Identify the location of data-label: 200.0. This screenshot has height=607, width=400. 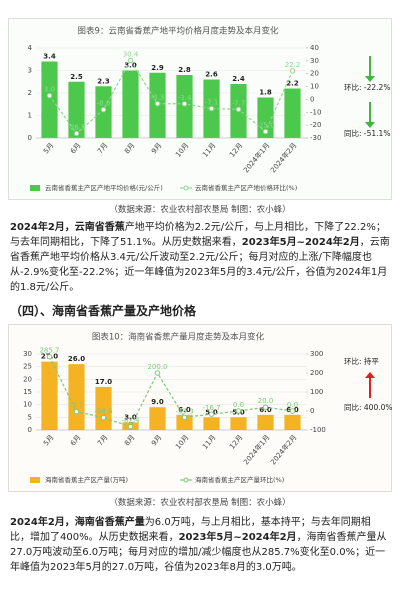
(157, 367).